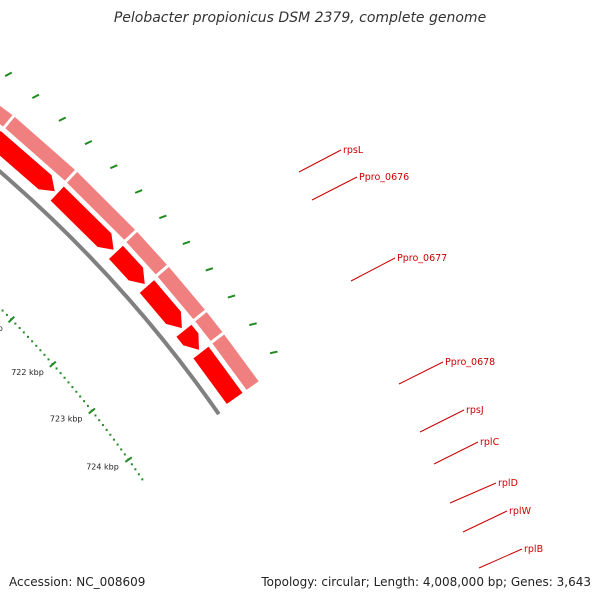 This screenshot has height=600, width=600. I want to click on ruler-tick-label: 722 kbp, so click(27, 372).